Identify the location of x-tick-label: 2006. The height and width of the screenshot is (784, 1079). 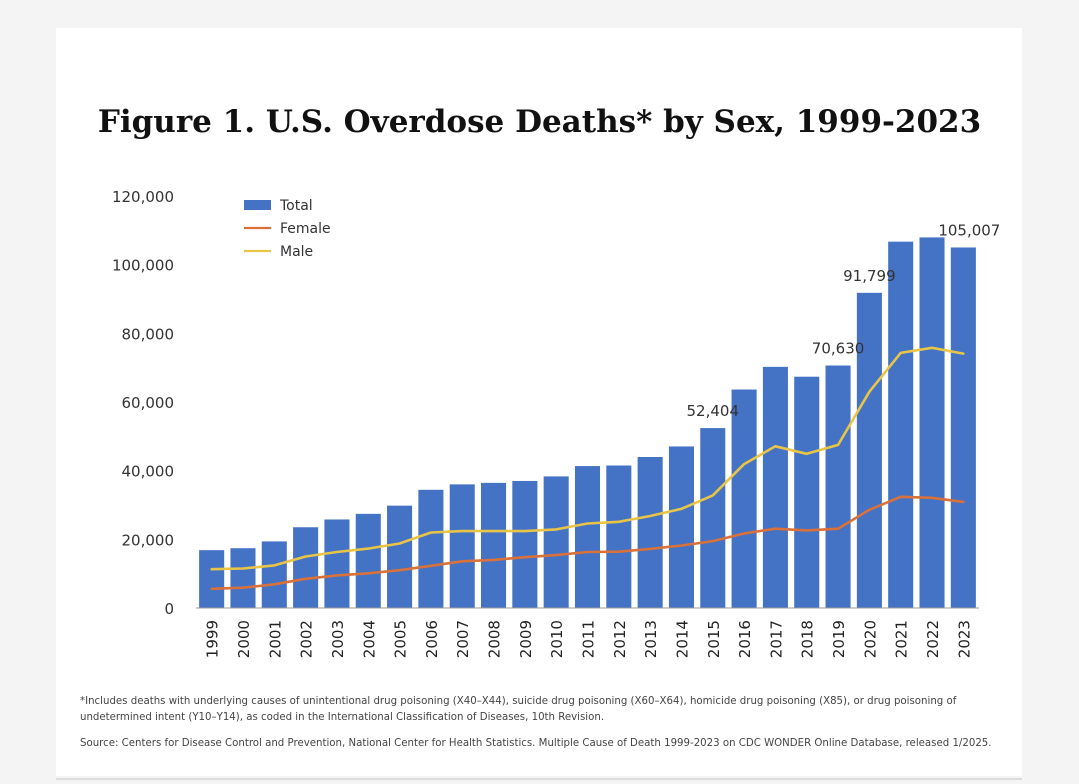
(432, 639).